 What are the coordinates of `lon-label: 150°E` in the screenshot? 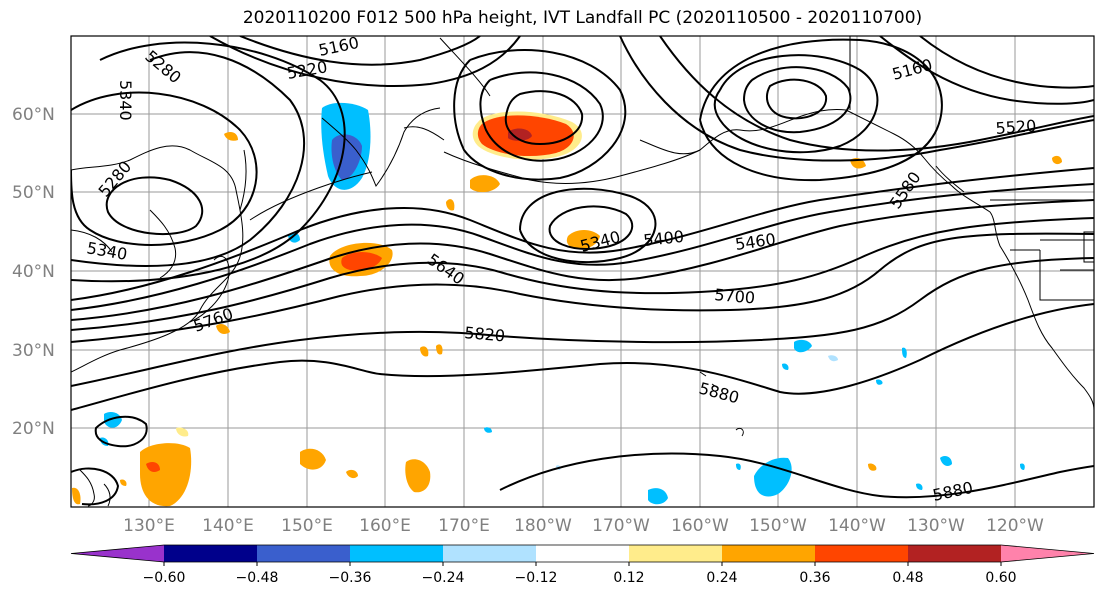 It's located at (307, 526).